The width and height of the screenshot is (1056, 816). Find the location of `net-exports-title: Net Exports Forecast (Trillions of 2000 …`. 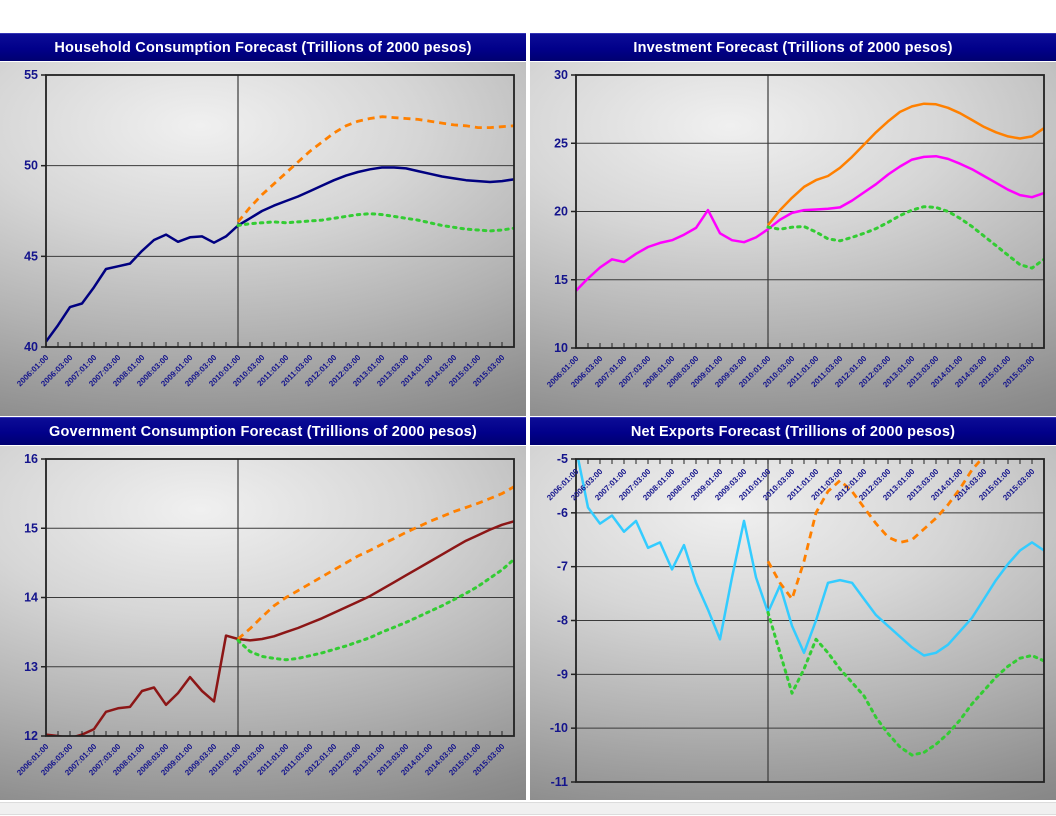

net-exports-title: Net Exports Forecast (Trillions of 2000 … is located at coordinates (793, 431).